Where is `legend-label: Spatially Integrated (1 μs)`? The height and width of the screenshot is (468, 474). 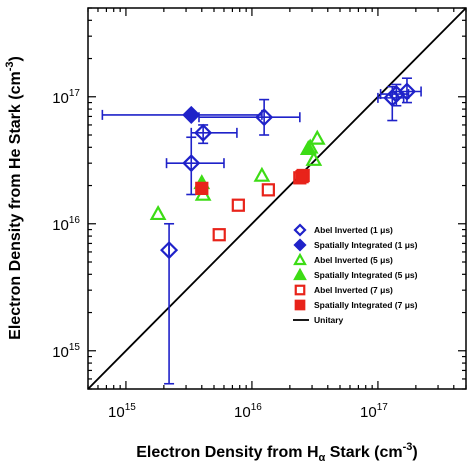
legend-label: Spatially Integrated (1 μs) is located at coordinates (366, 245).